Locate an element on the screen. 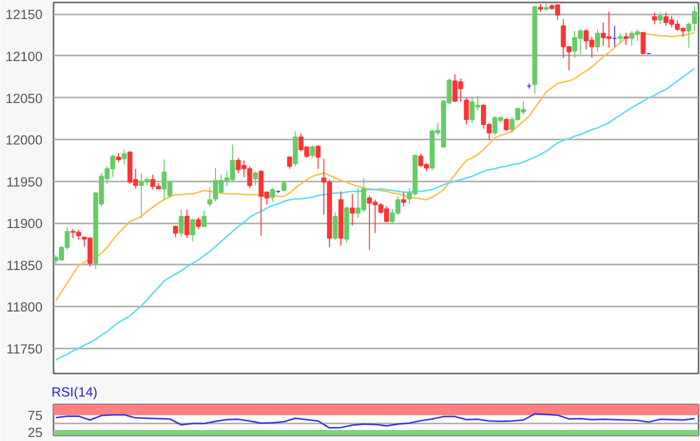  y-tick-label: 12100 is located at coordinates (23, 56).